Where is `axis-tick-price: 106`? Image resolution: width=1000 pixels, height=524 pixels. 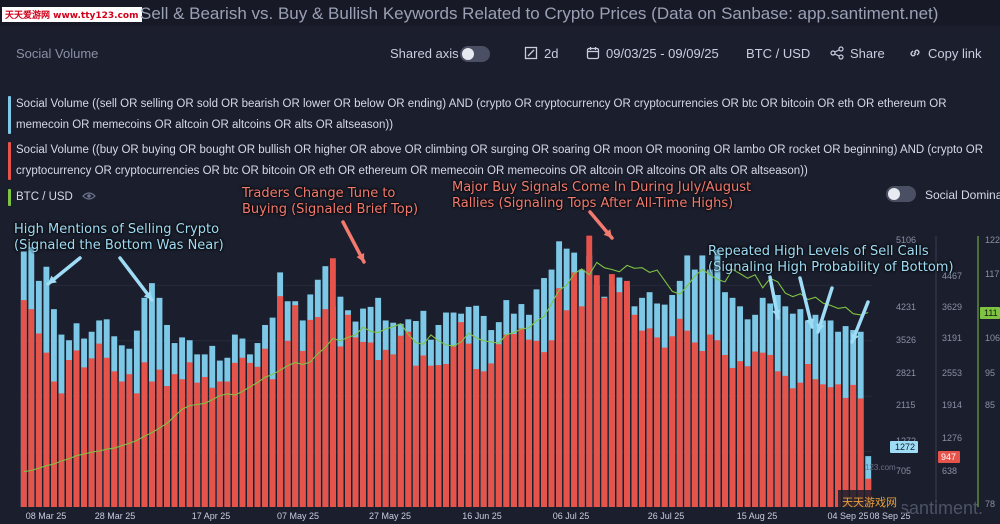
axis-tick-price: 106 is located at coordinates (992, 338).